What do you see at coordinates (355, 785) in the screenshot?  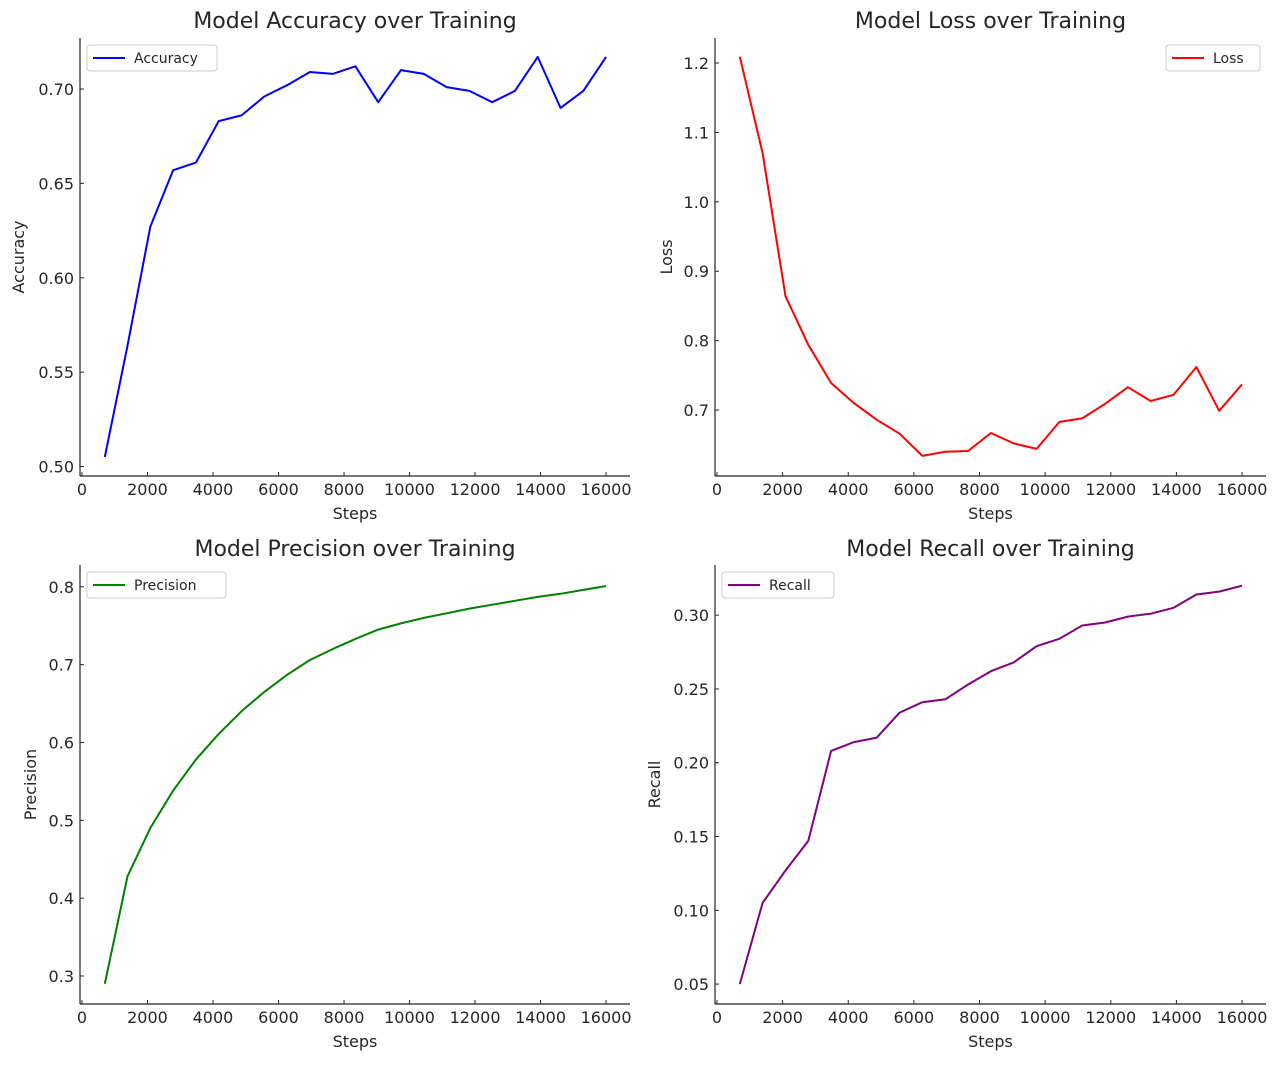 I see `series-line-precision` at bounding box center [355, 785].